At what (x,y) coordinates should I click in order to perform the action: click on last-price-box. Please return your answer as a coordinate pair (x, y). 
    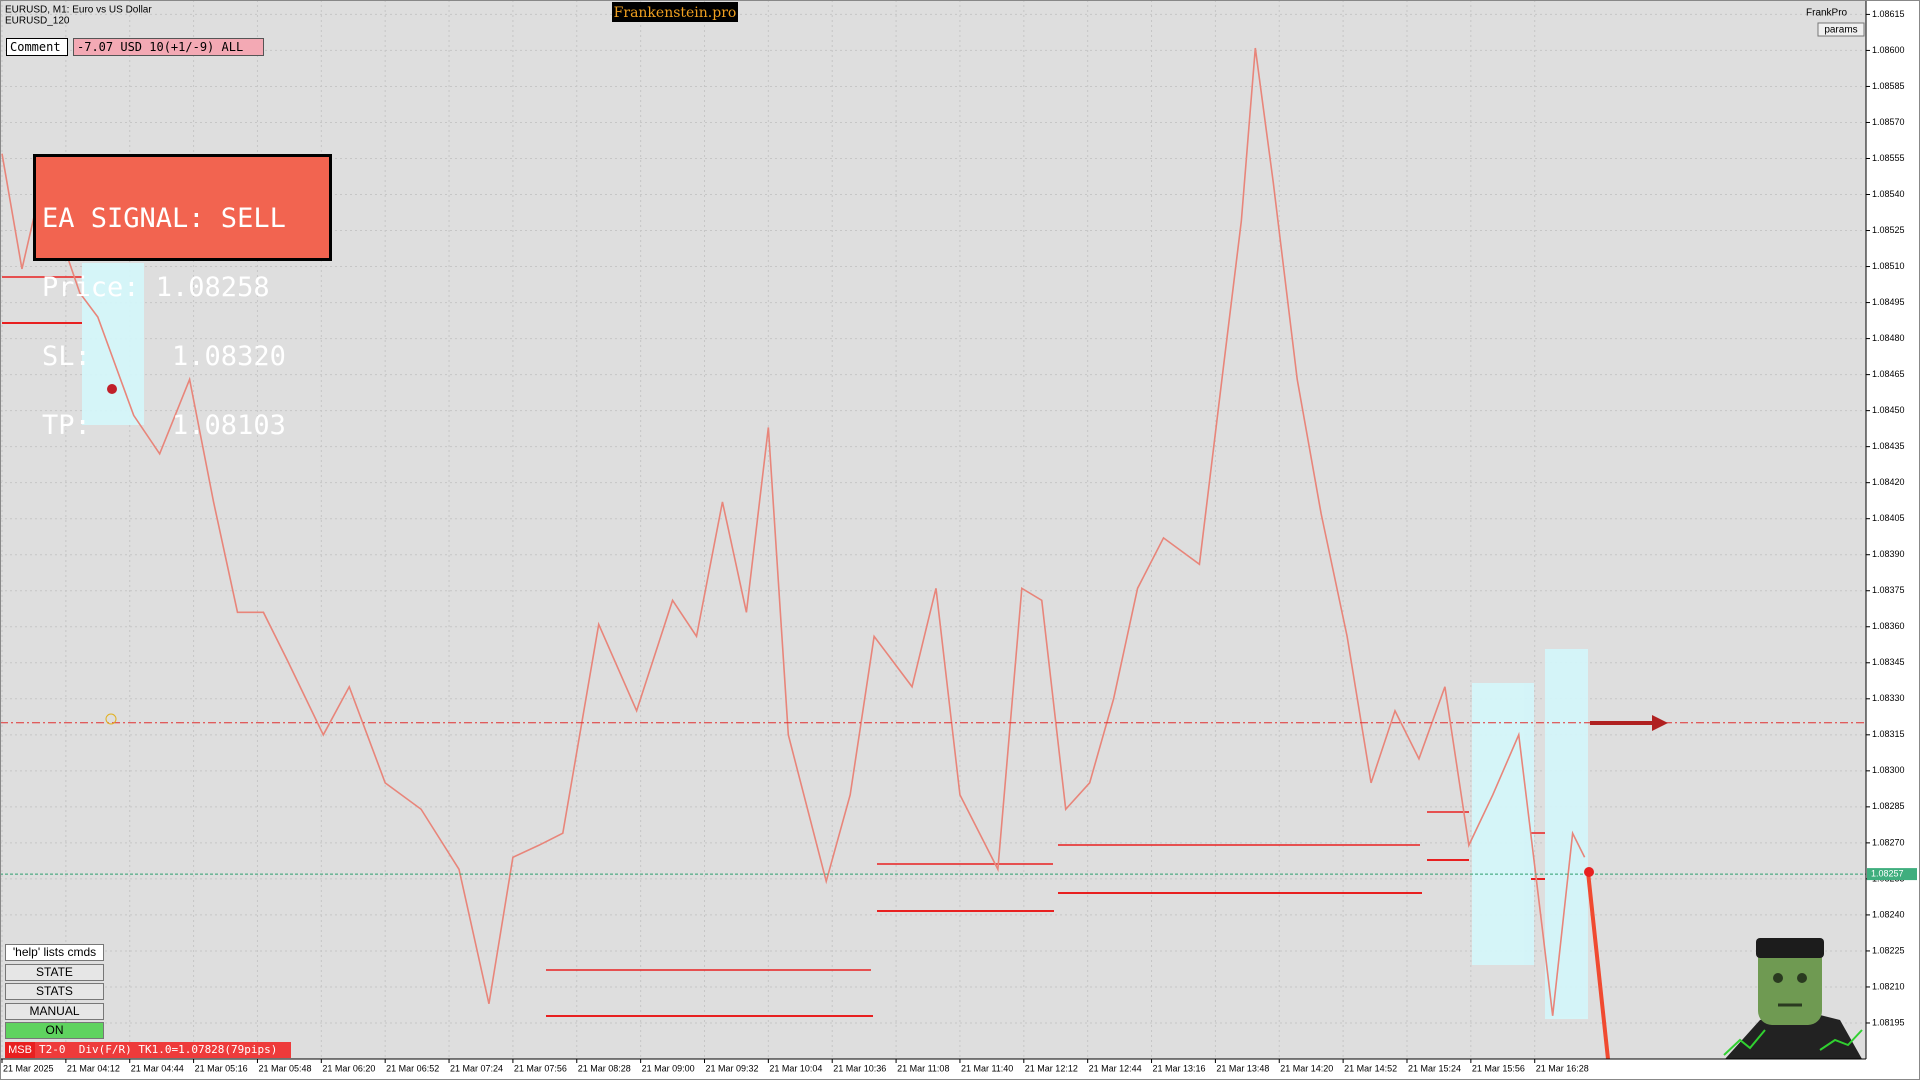
    Looking at the image, I should click on (1892, 874).